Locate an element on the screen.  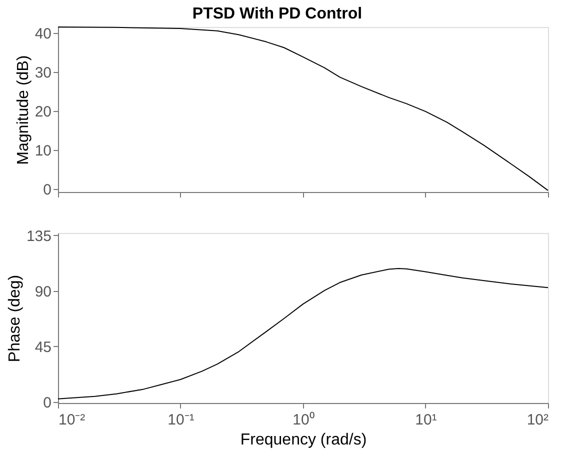
x-axis-title: Frequency (rad/s) is located at coordinates (303, 440).